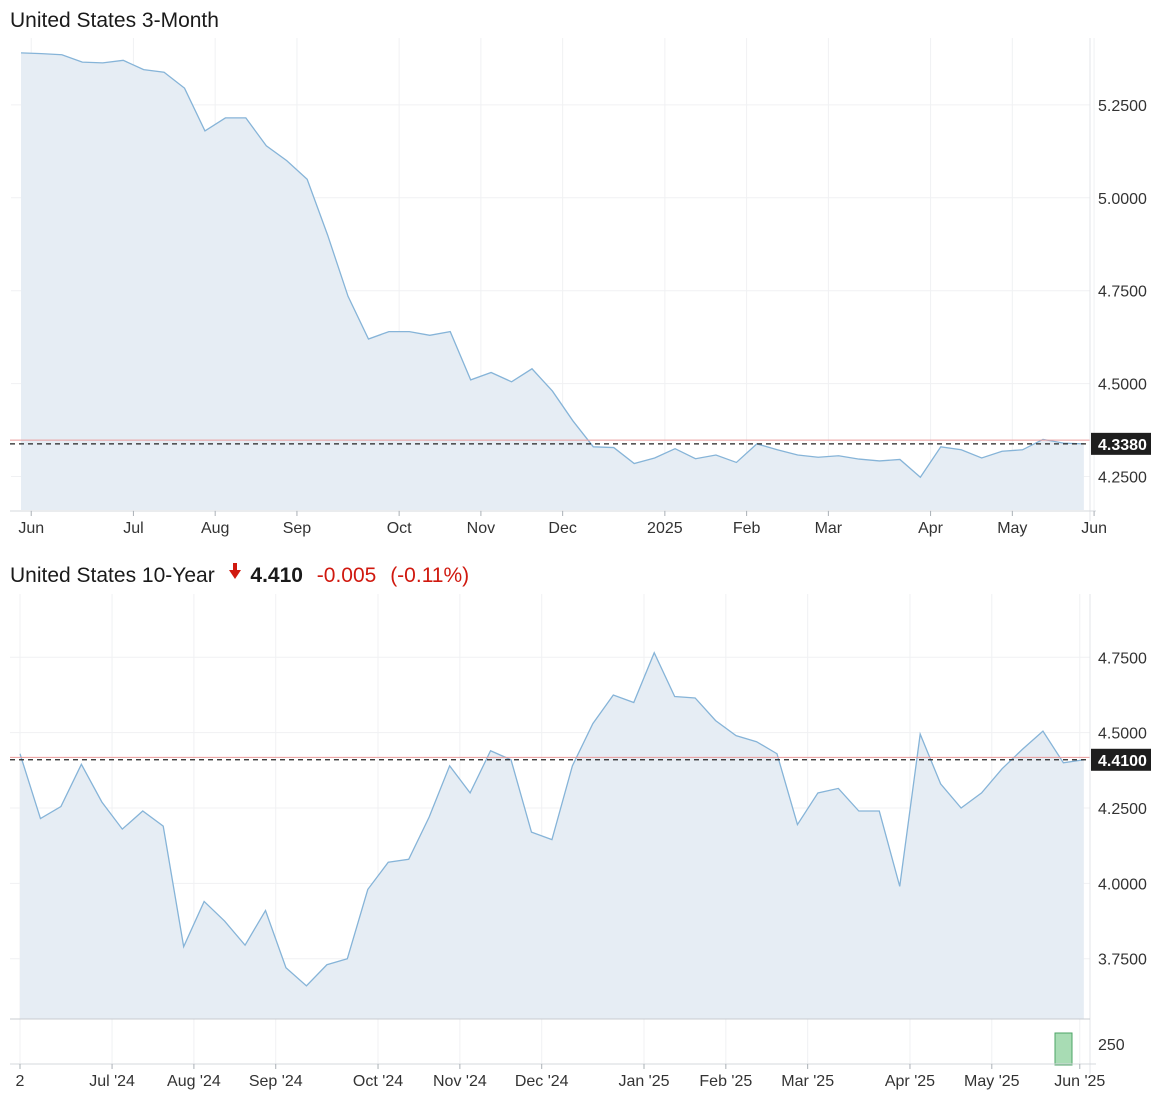 This screenshot has width=1170, height=1108. What do you see at coordinates (910, 1081) in the screenshot?
I see `x-tick-label: Apr '25` at bounding box center [910, 1081].